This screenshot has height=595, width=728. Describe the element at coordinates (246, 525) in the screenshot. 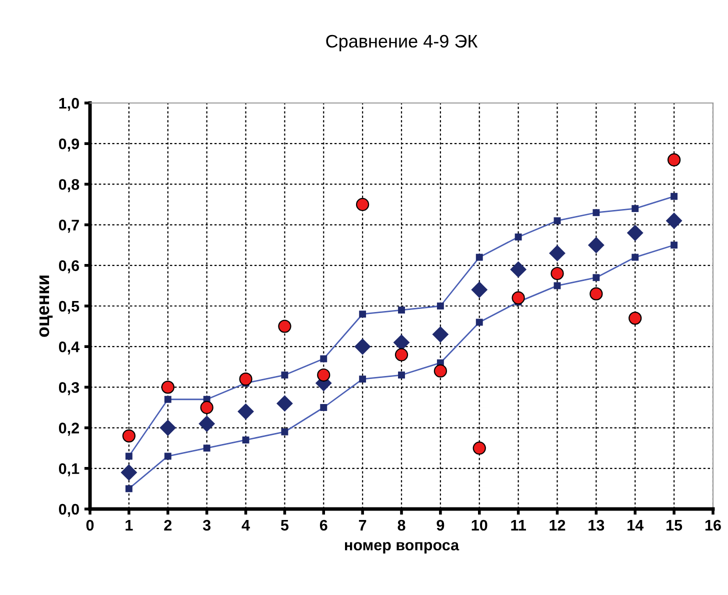

I see `x-tick-label: 4` at that location.